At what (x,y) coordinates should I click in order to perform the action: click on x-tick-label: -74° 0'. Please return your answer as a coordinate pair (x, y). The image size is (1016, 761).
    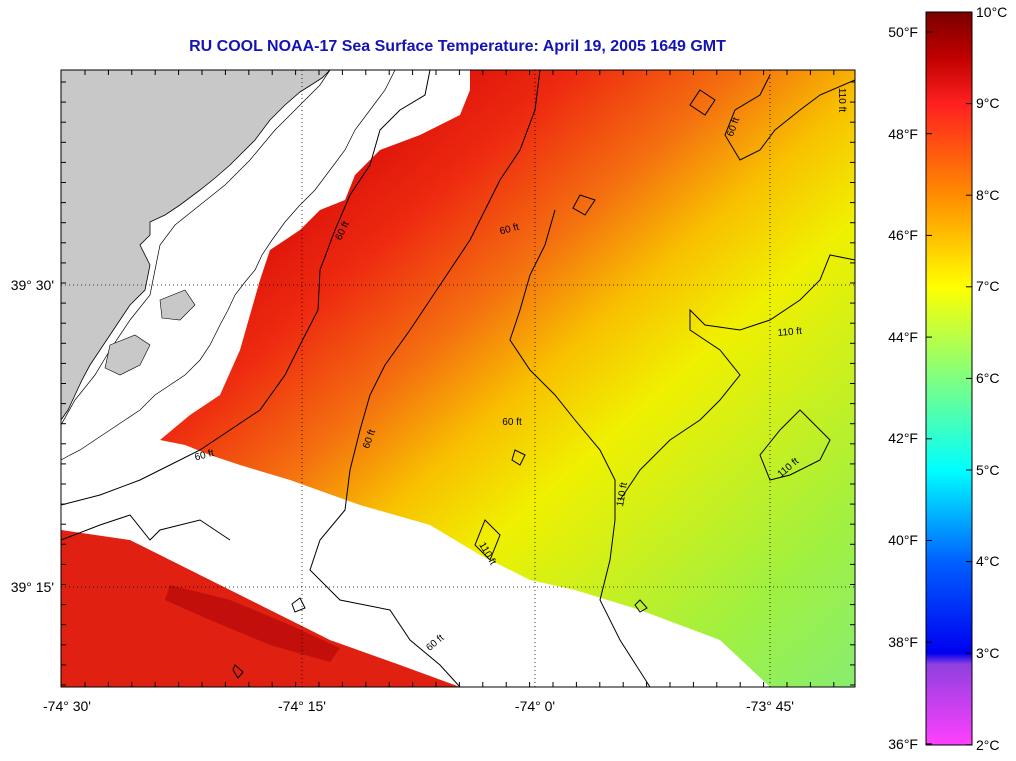
    Looking at the image, I should click on (535, 706).